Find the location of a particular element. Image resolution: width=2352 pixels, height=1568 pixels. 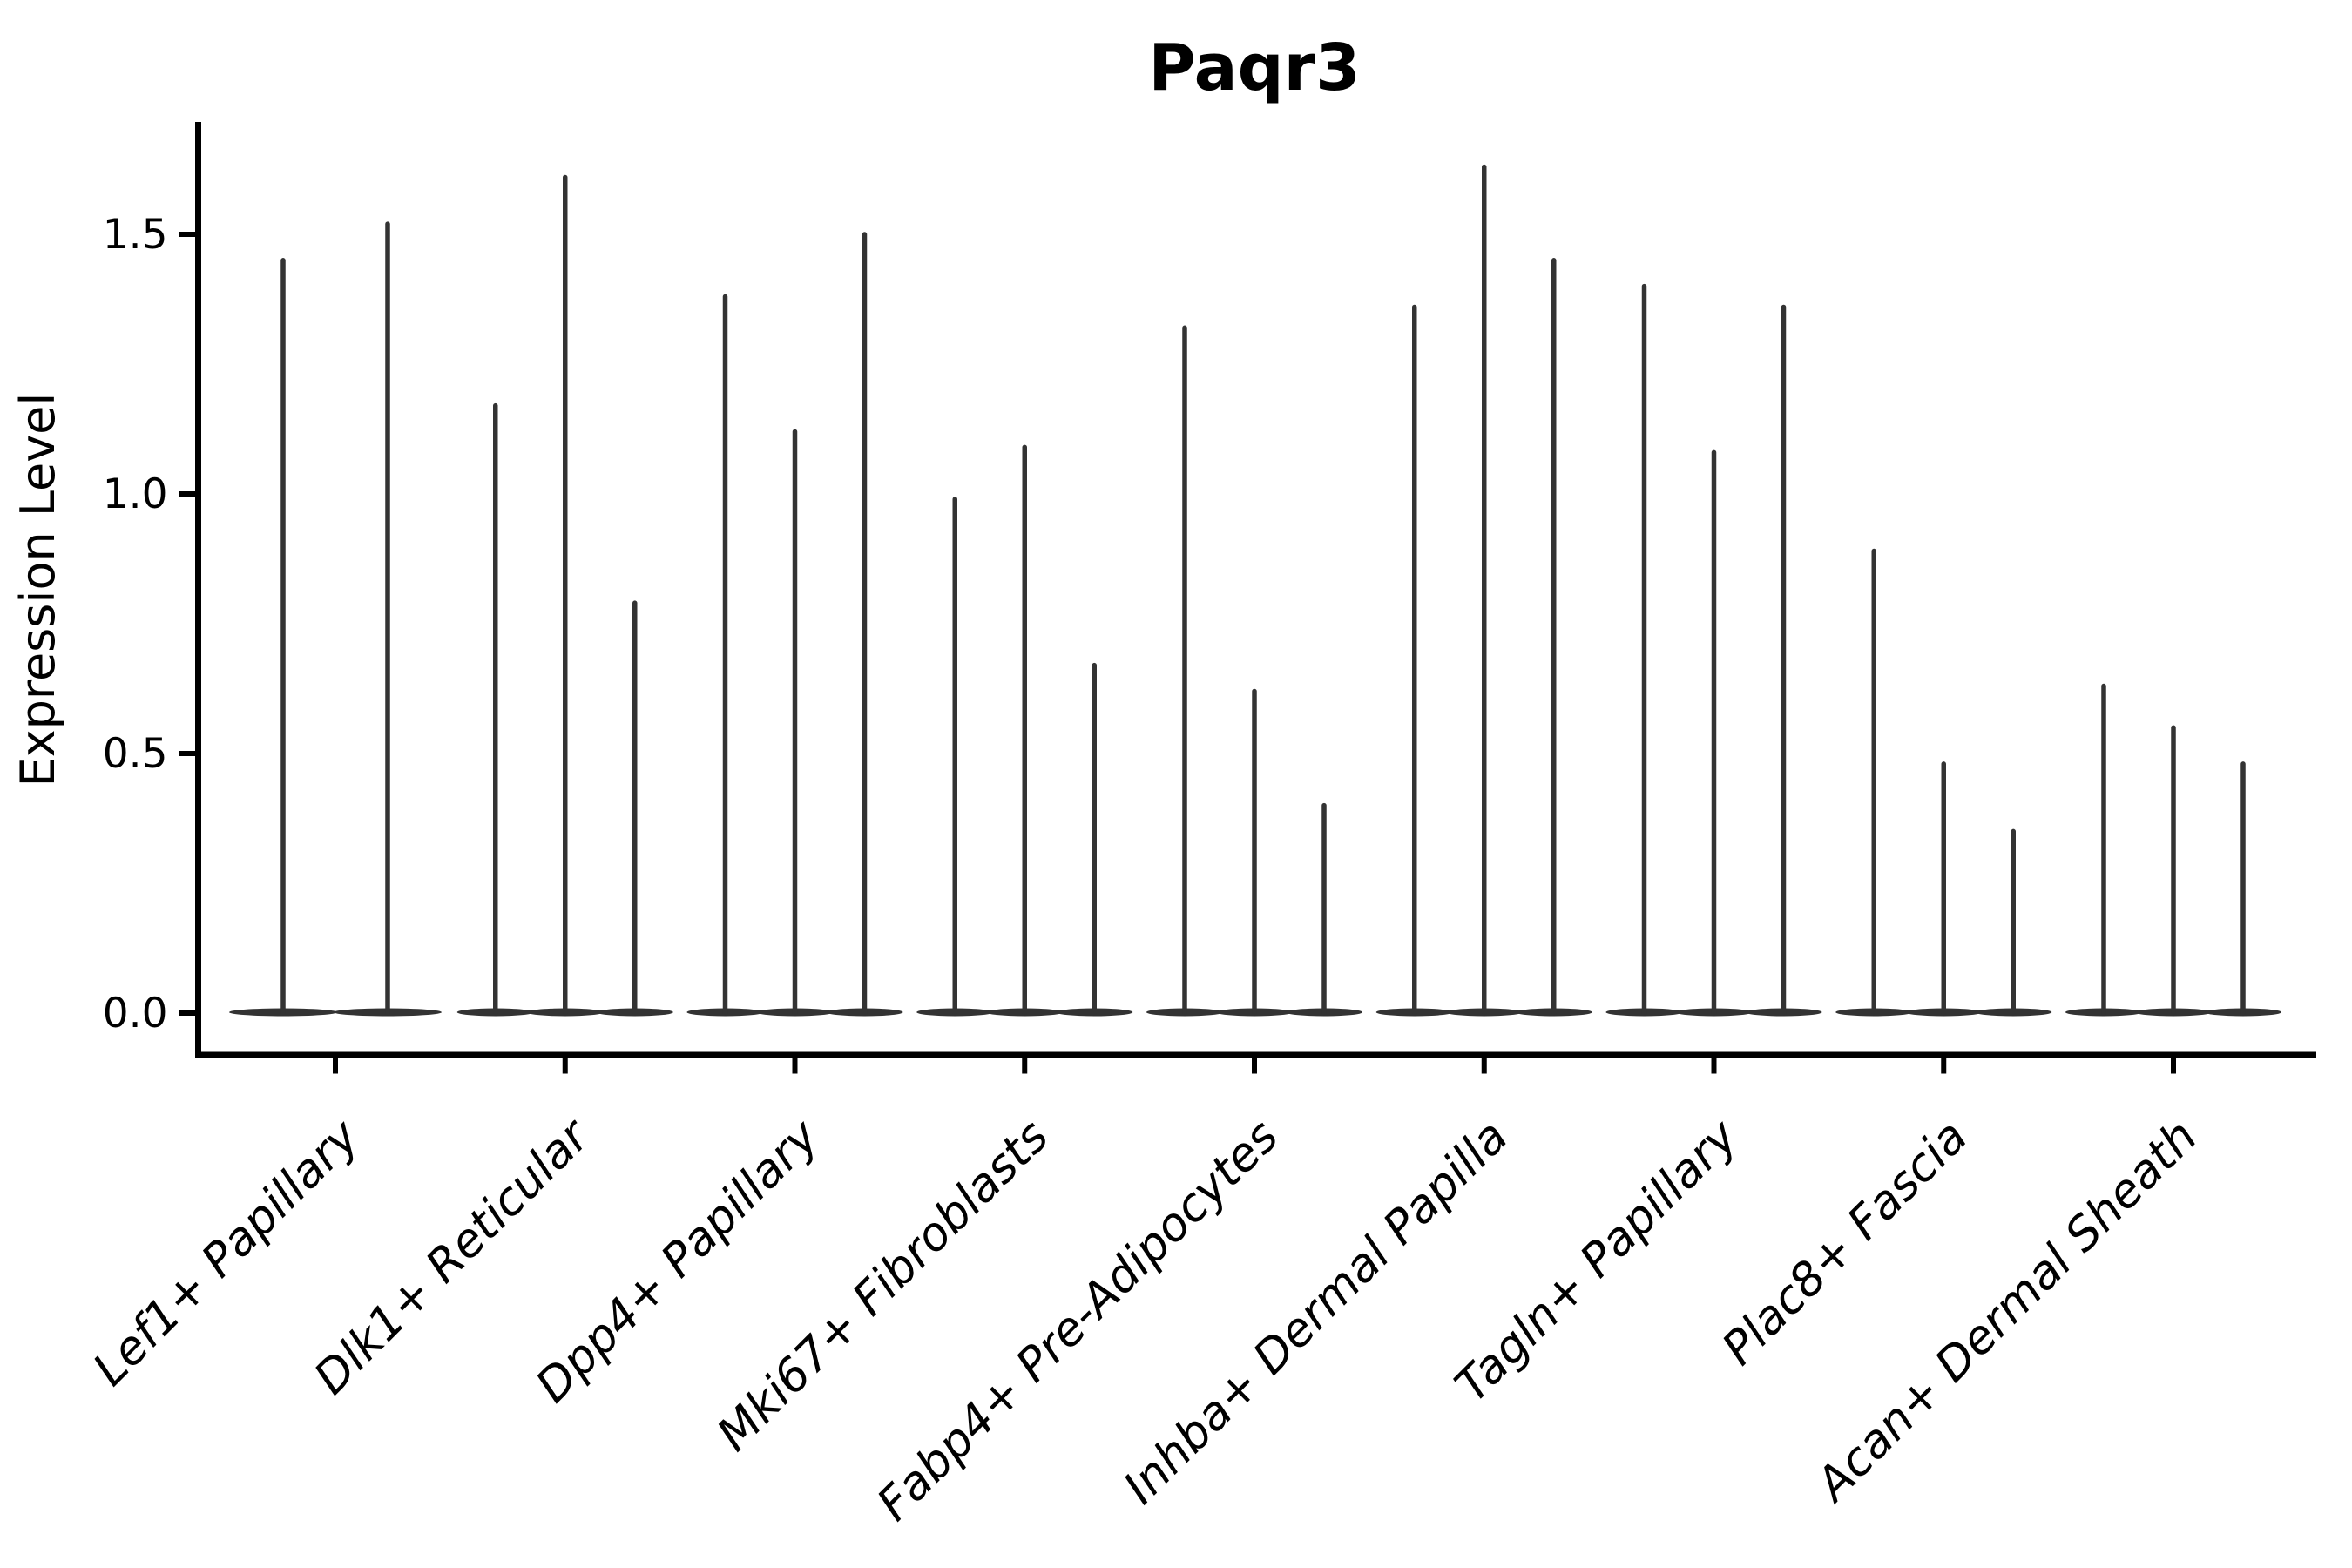

x-category-label: Inhba+ Dermal Papilla is located at coordinates (1316, 1312).